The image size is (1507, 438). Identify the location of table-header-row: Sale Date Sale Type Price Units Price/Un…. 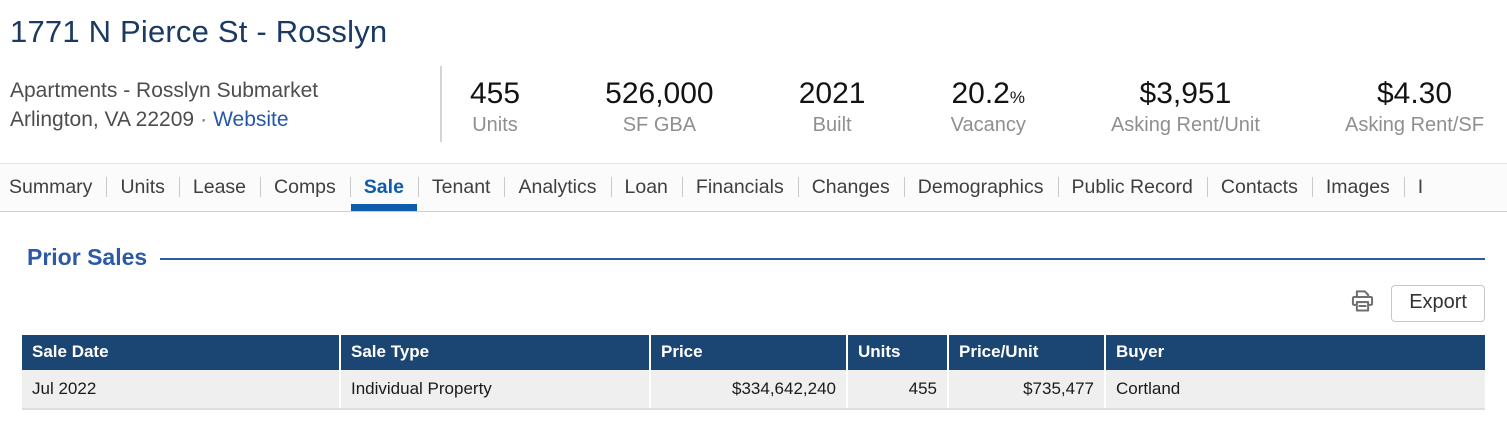
(753, 352).